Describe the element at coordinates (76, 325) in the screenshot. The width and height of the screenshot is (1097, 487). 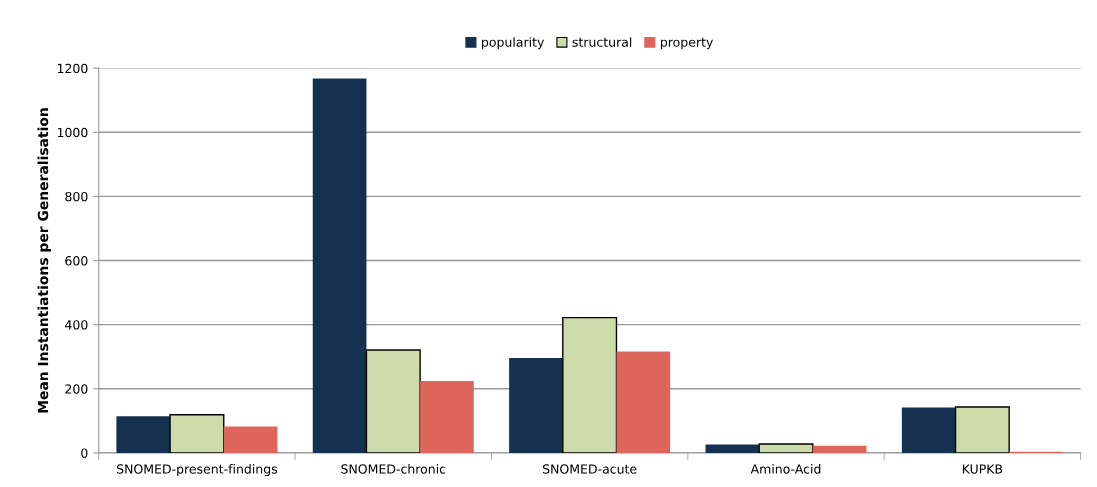
I see `y-tick-label: 400` at that location.